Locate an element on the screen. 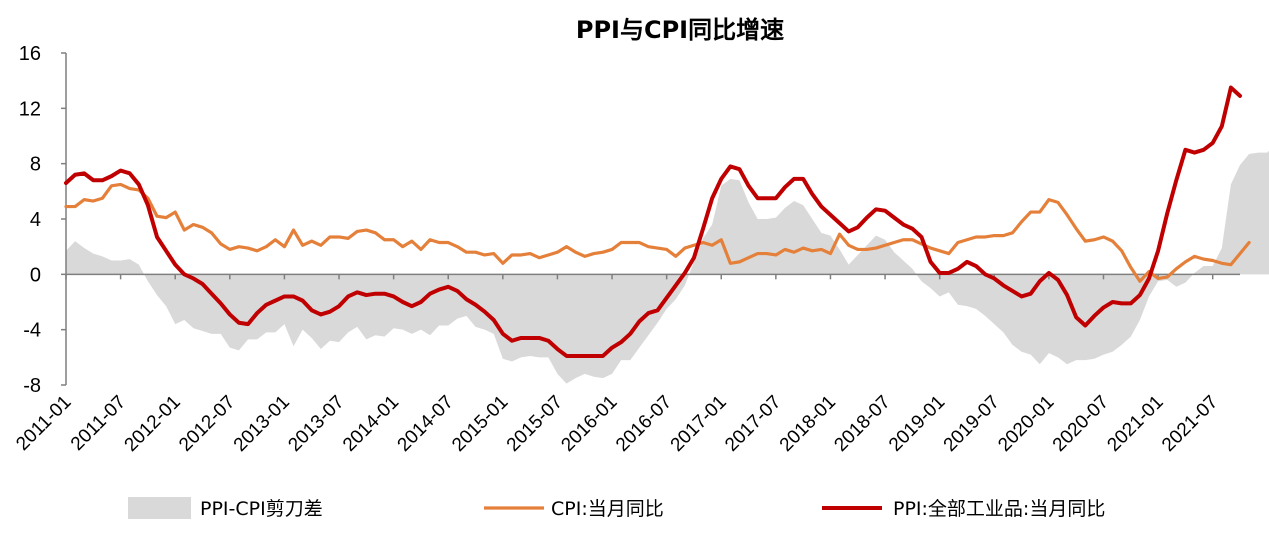 This screenshot has height=539, width=1269. x-tick-label: 2014-01 is located at coordinates (371, 424).